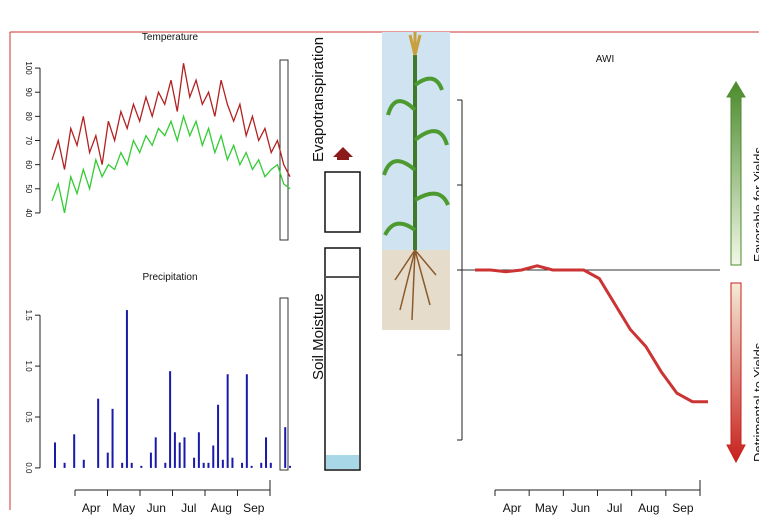 The height and width of the screenshot is (520, 759). What do you see at coordinates (28, 188) in the screenshot?
I see `y-tick-label: 50` at bounding box center [28, 188].